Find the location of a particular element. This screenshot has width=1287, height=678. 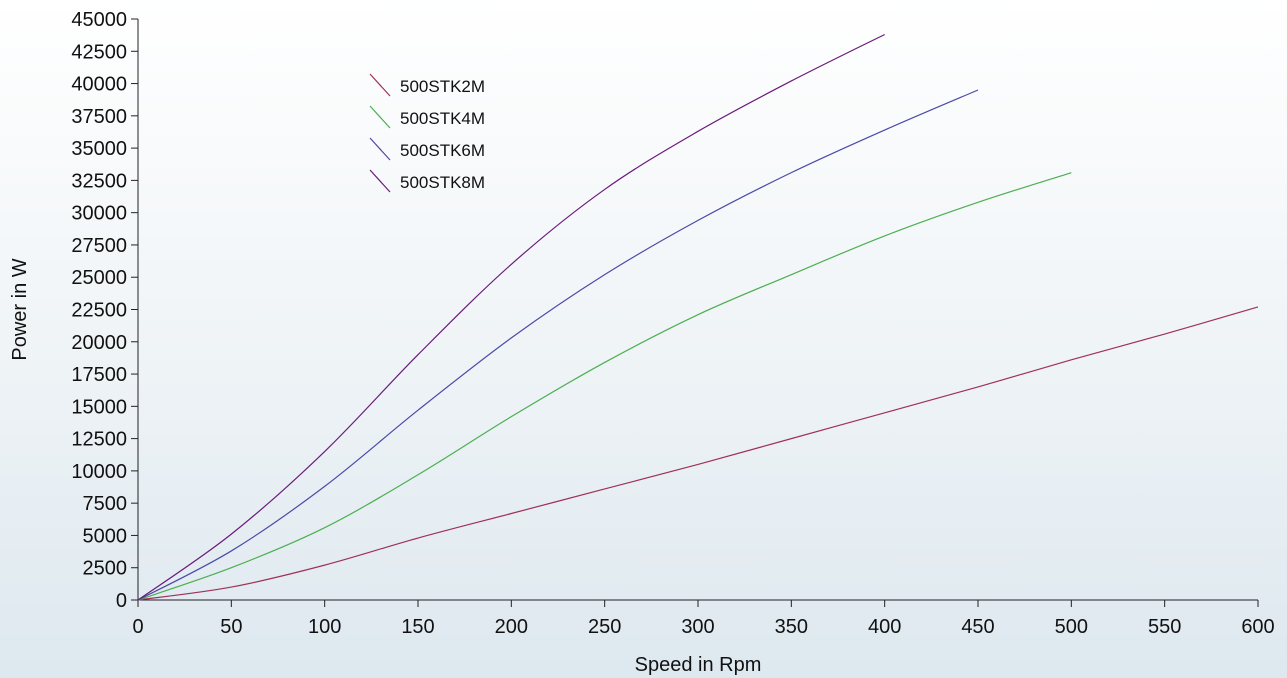

x-tick-label: 350 is located at coordinates (791, 627).